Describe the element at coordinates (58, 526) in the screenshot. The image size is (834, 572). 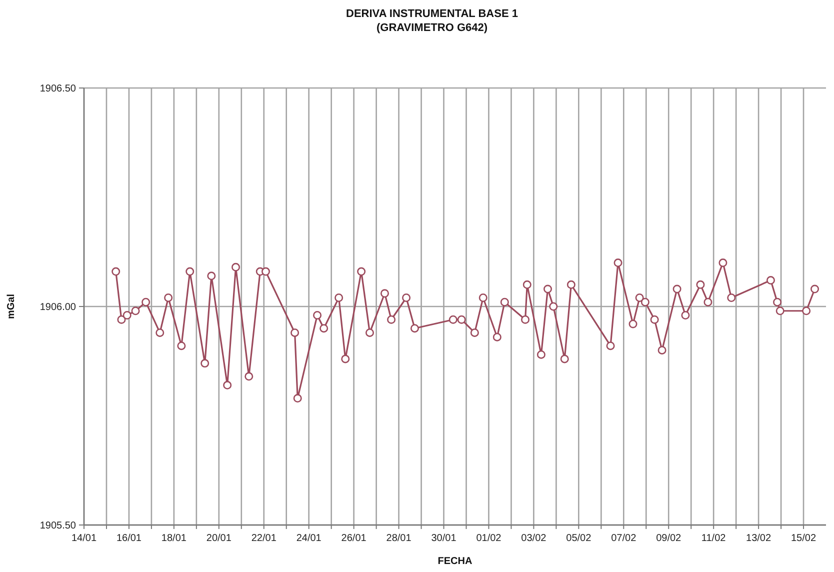
I see `y-tick-label: 1905.50` at that location.